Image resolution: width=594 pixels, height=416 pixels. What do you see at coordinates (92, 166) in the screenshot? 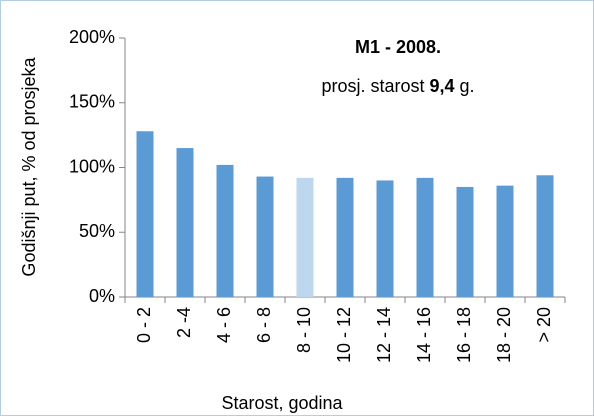
I see `y-tick-label: 100%` at bounding box center [92, 166].